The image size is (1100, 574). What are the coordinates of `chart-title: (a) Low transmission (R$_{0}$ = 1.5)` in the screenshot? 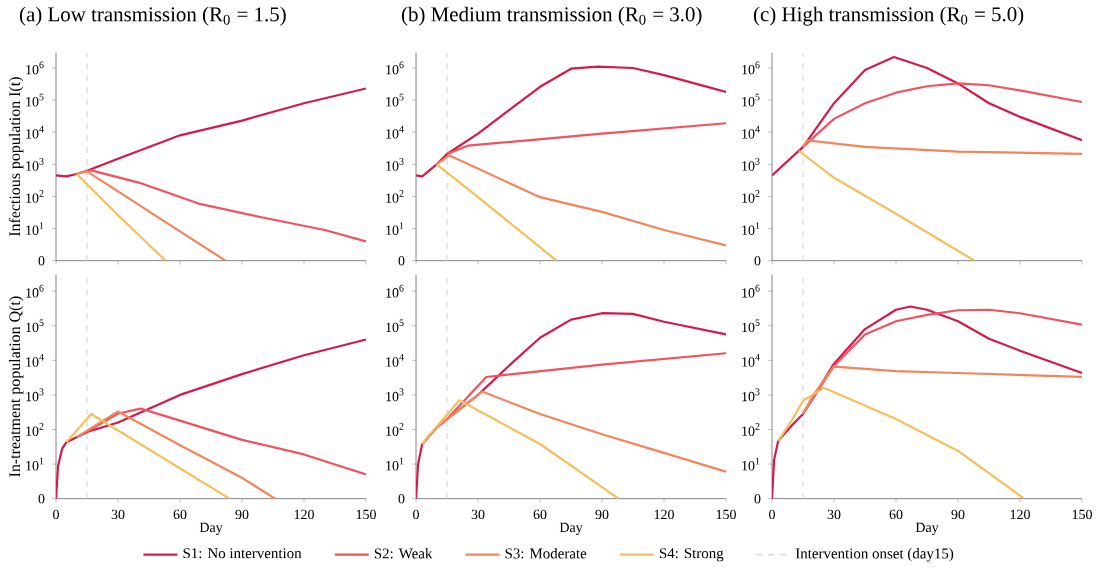 It's located at (152, 16).